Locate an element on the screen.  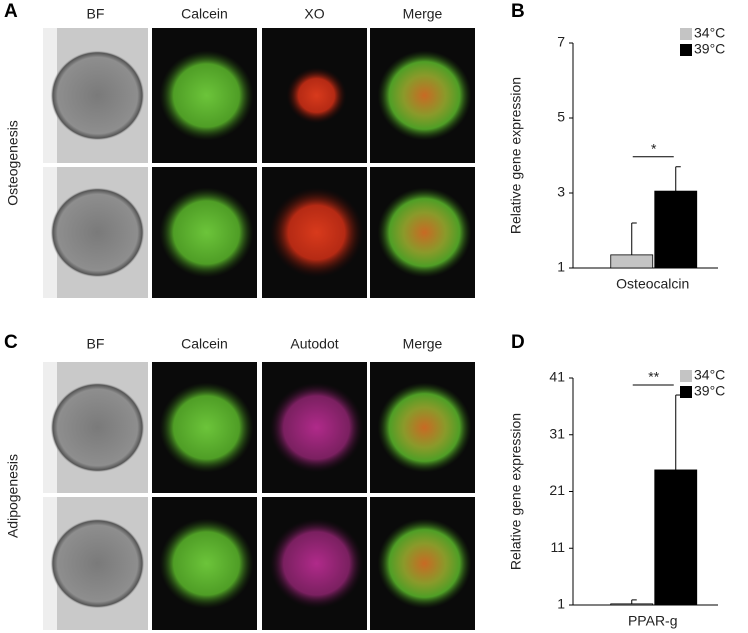
column-label: XO is located at coordinates (314, 14).